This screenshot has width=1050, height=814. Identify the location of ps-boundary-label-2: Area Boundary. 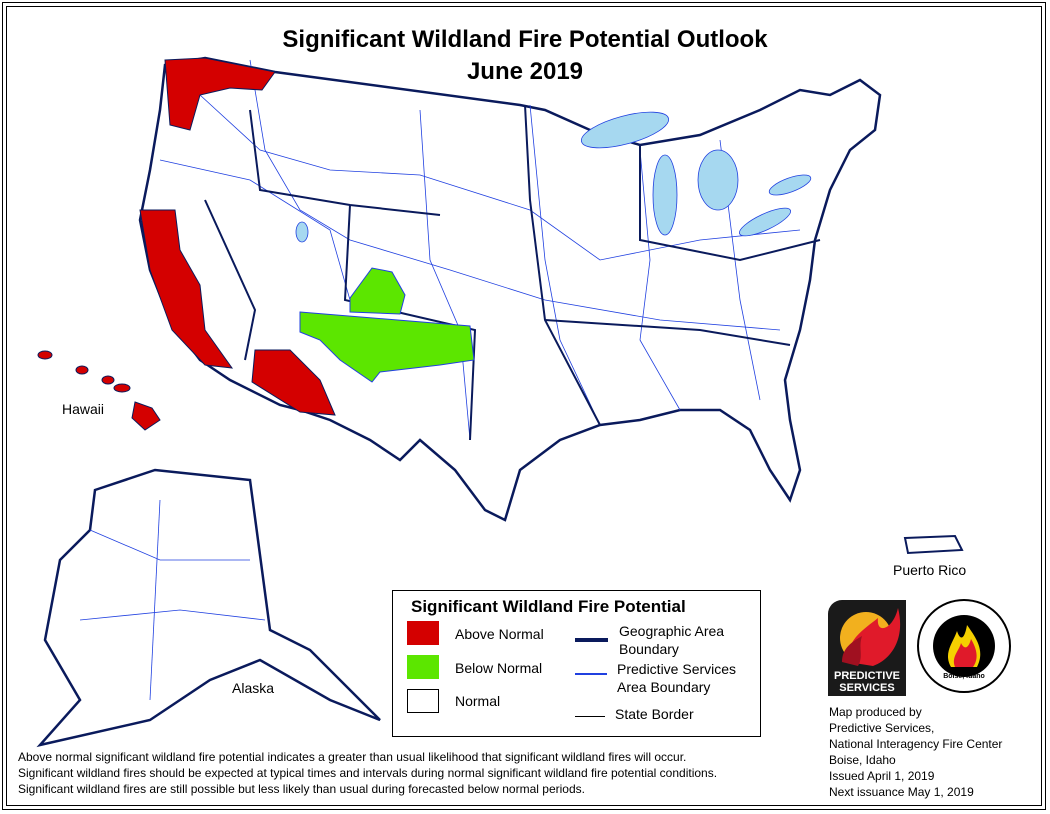
(664, 687).